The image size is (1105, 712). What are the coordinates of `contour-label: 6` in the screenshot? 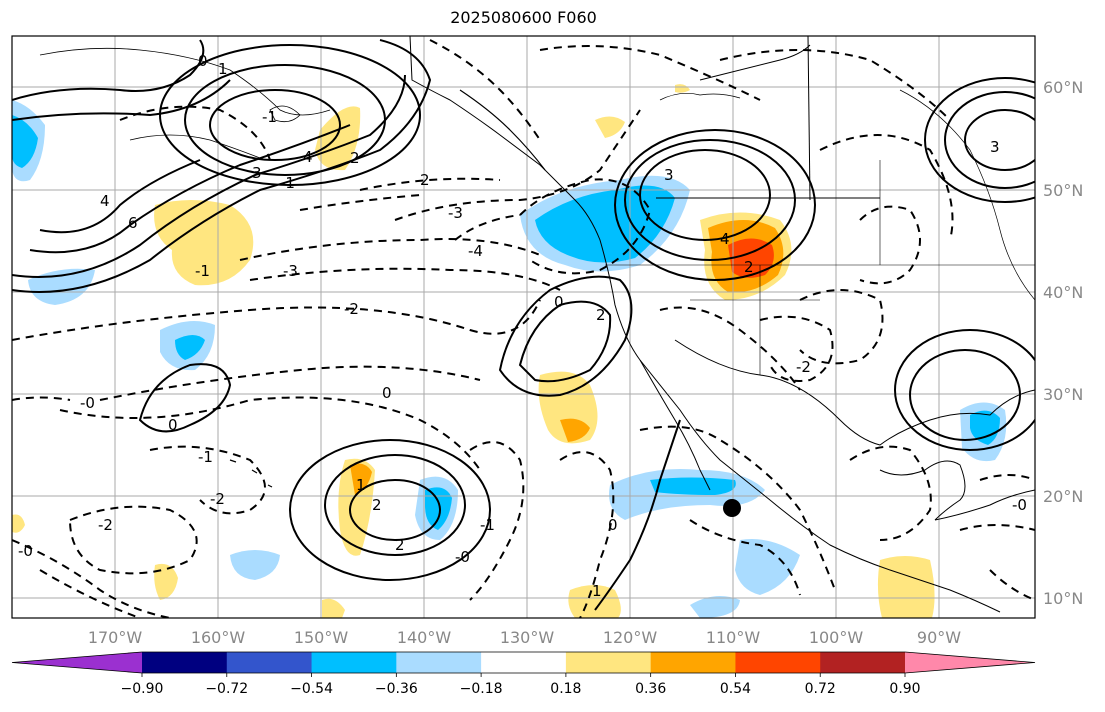 It's located at (133, 223).